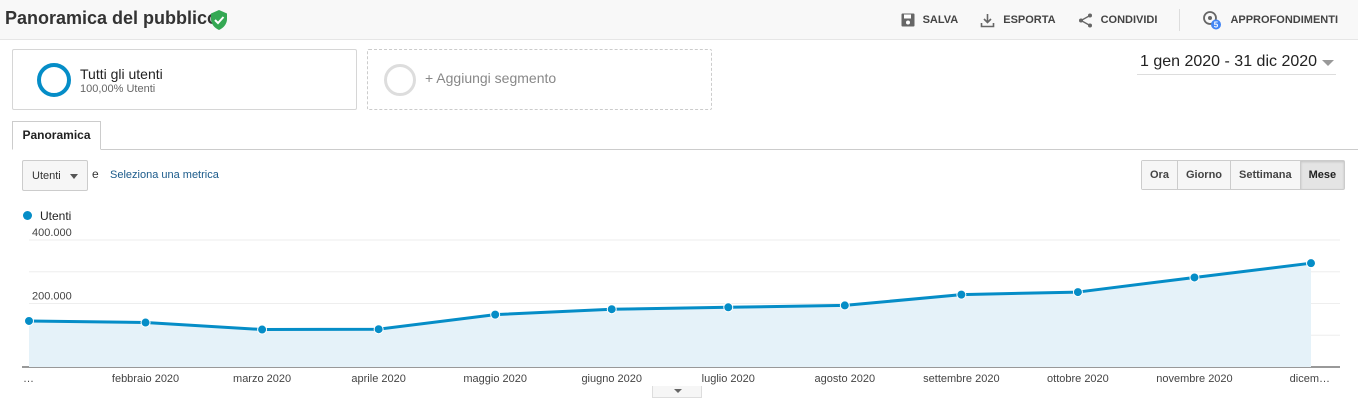 The height and width of the screenshot is (418, 1358). Describe the element at coordinates (219, 20) in the screenshot. I see `verified-shield-icon` at that location.